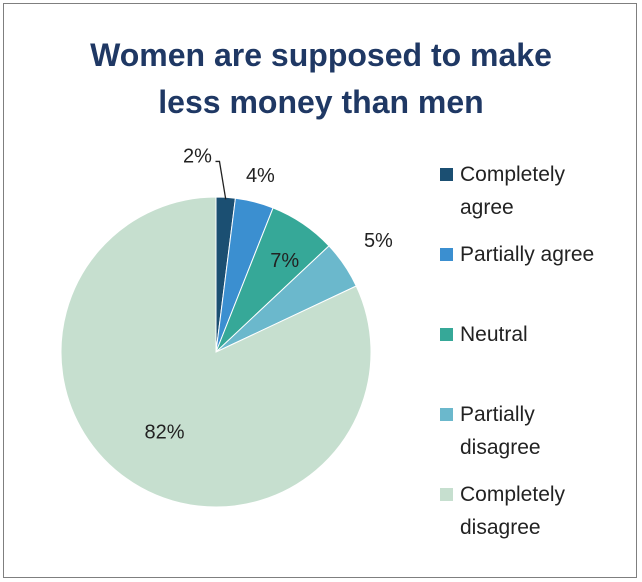 This screenshot has height=582, width=642. I want to click on legend-label: Completely disagree, so click(547, 511).